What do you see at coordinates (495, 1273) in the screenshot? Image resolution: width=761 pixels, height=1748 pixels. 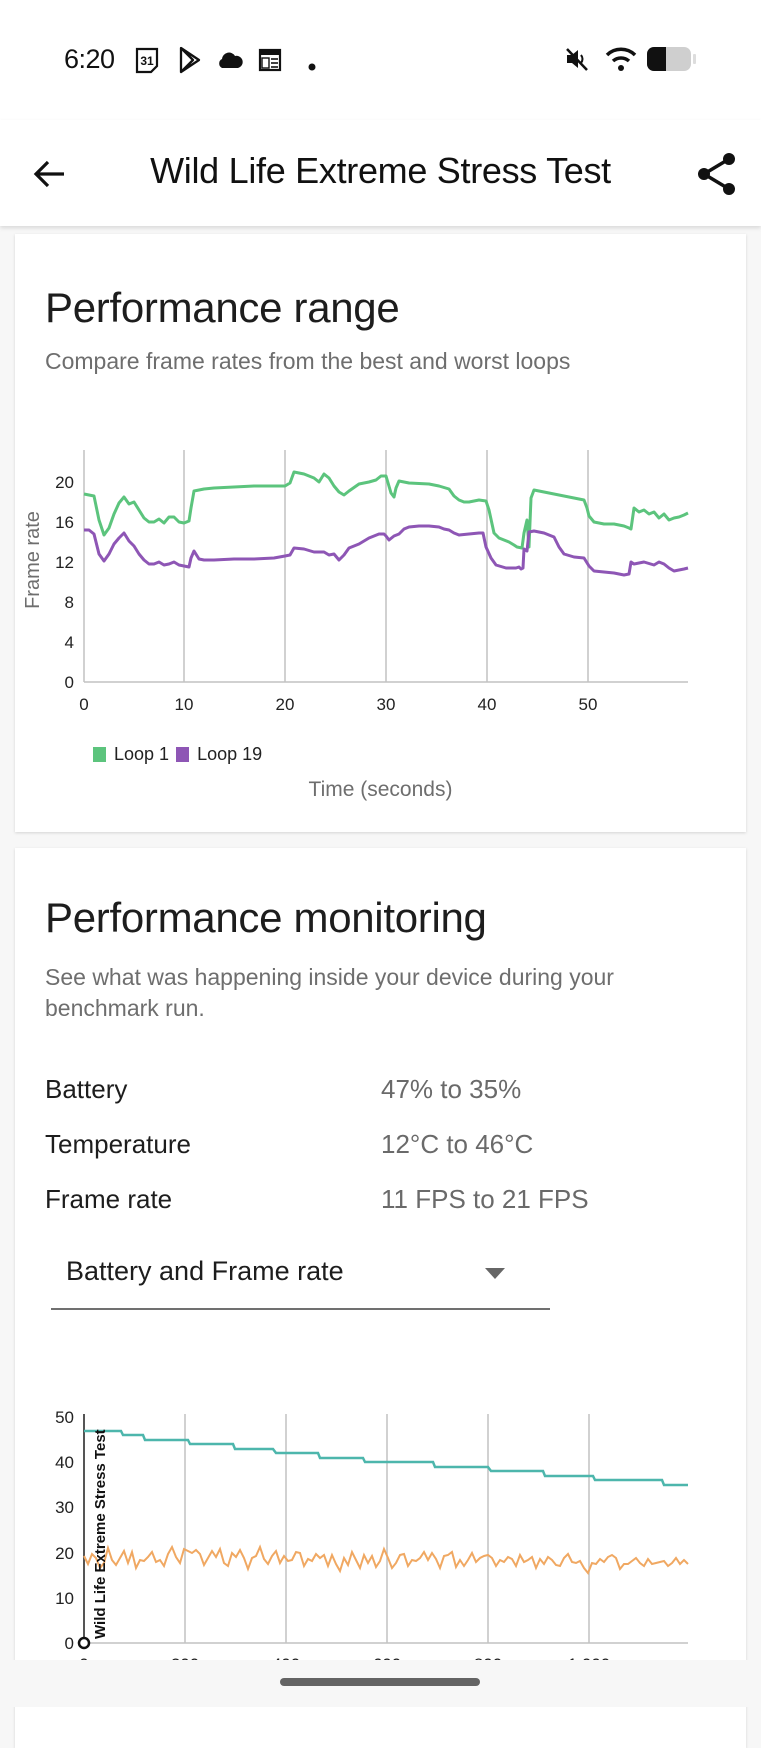 I see `dropdown-arrow-icon` at bounding box center [495, 1273].